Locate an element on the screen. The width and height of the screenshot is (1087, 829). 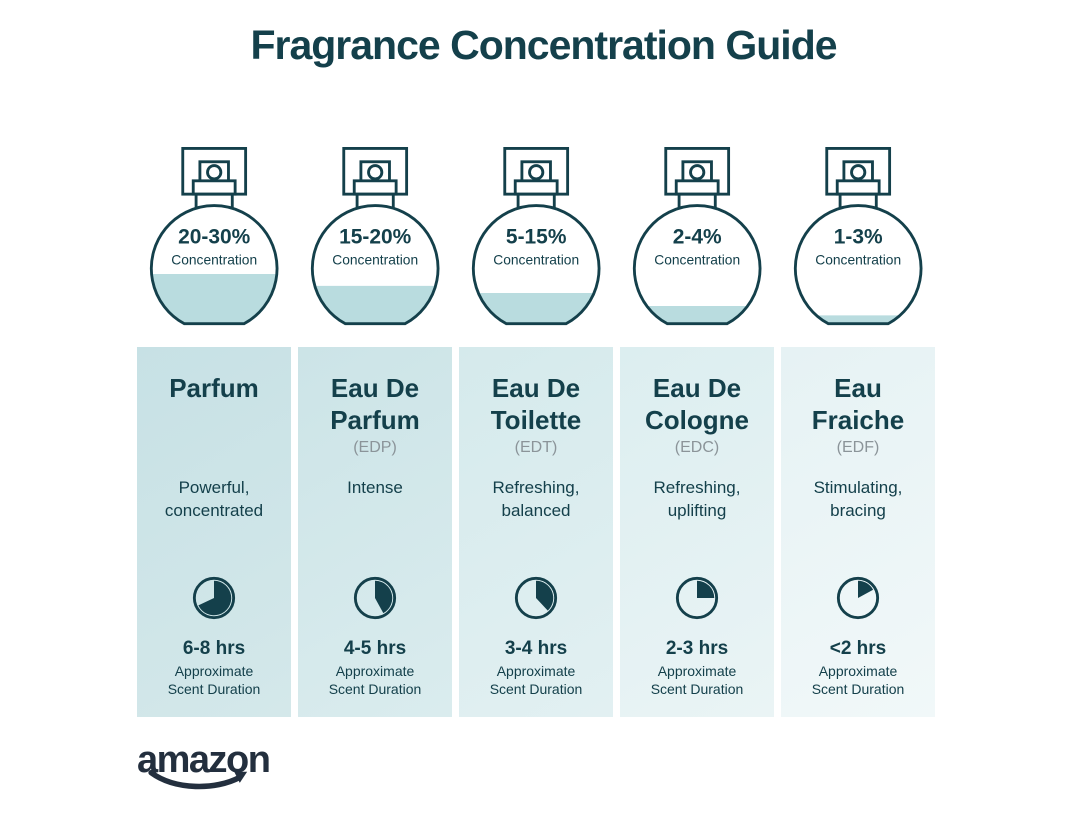
amazon-wordmark: amazon is located at coordinates (204, 760).